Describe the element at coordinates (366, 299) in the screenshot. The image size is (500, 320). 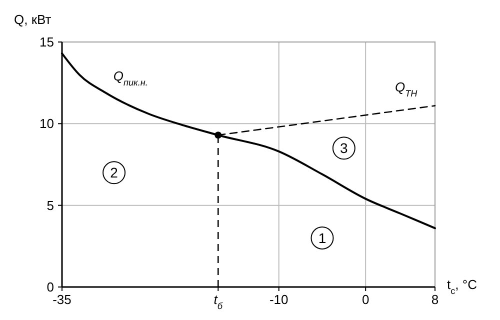
I see `x-tick-label: 0` at that location.